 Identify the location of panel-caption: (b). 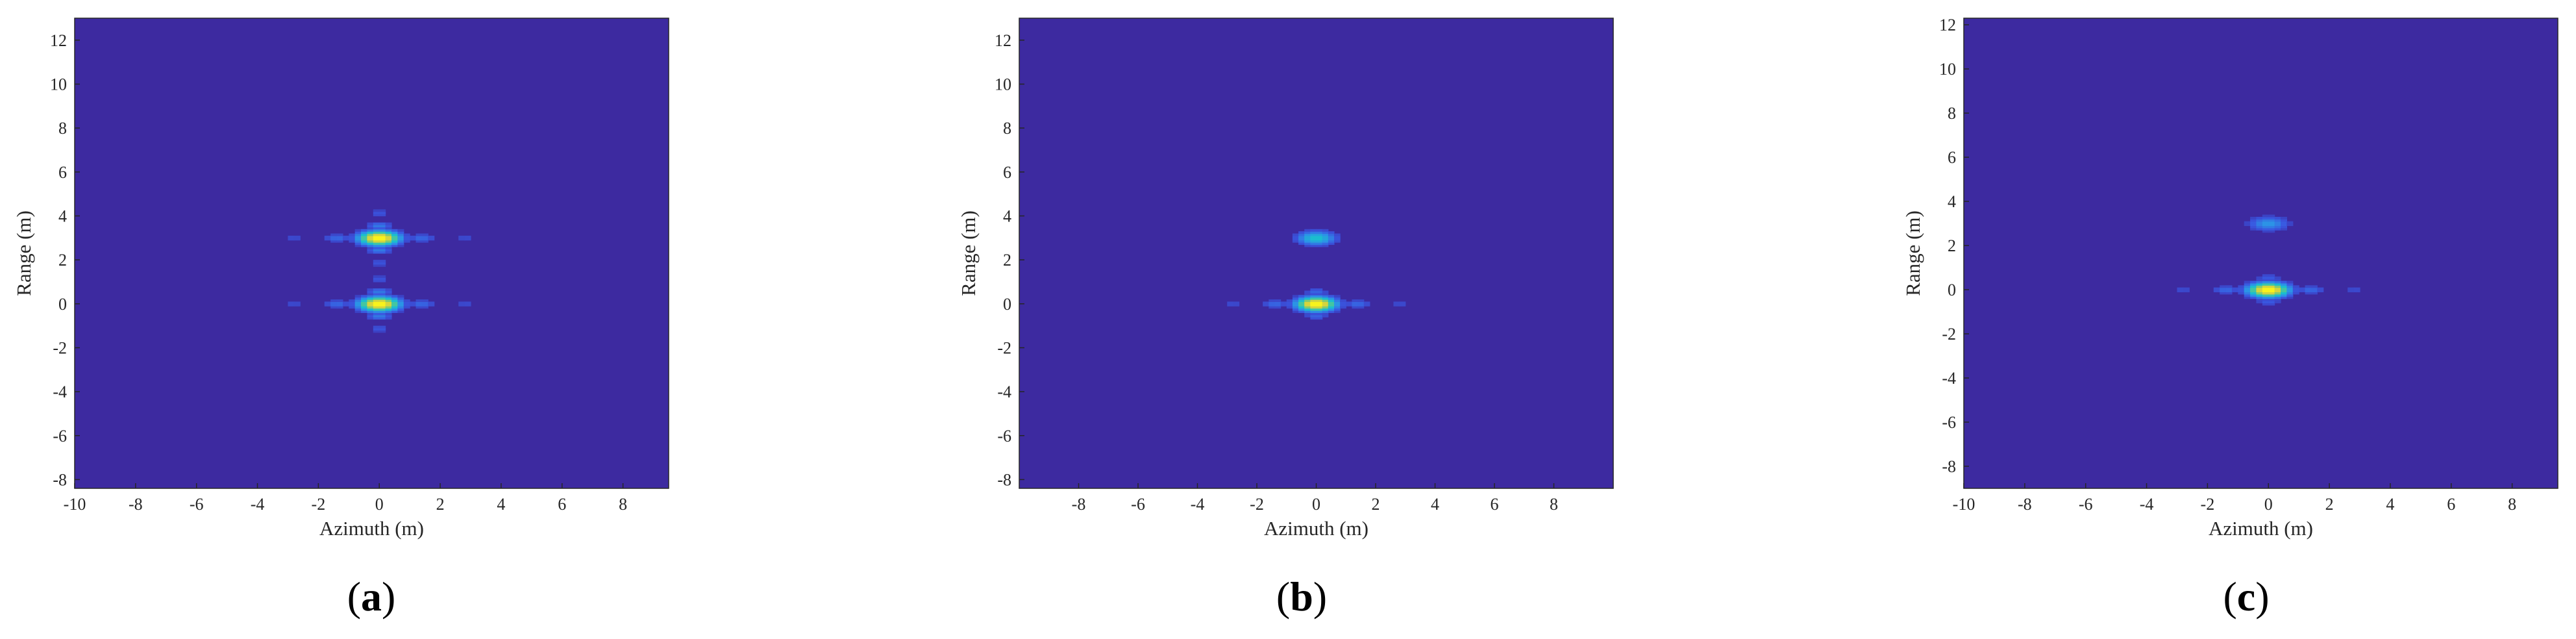
(1301, 597).